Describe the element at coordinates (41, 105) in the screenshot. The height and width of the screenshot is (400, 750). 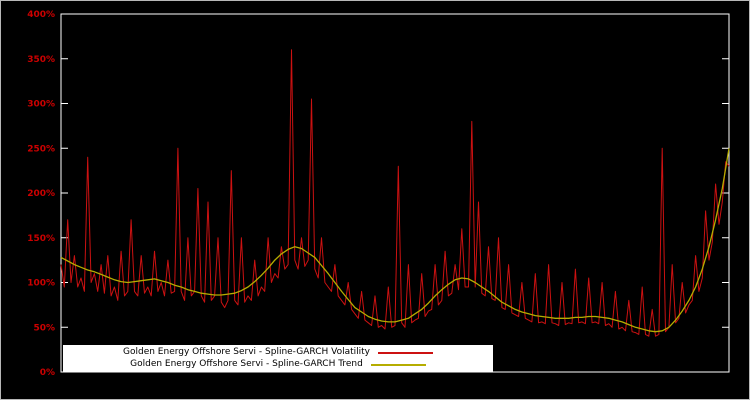
I see `y-tick-label: 300%` at that location.